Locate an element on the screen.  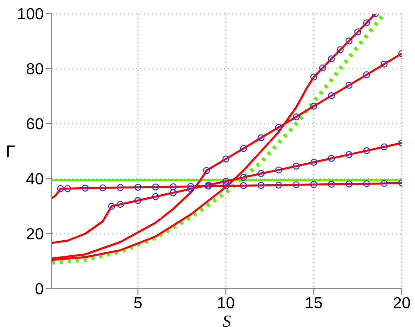
y-tick-label: 60 is located at coordinates (35, 125).